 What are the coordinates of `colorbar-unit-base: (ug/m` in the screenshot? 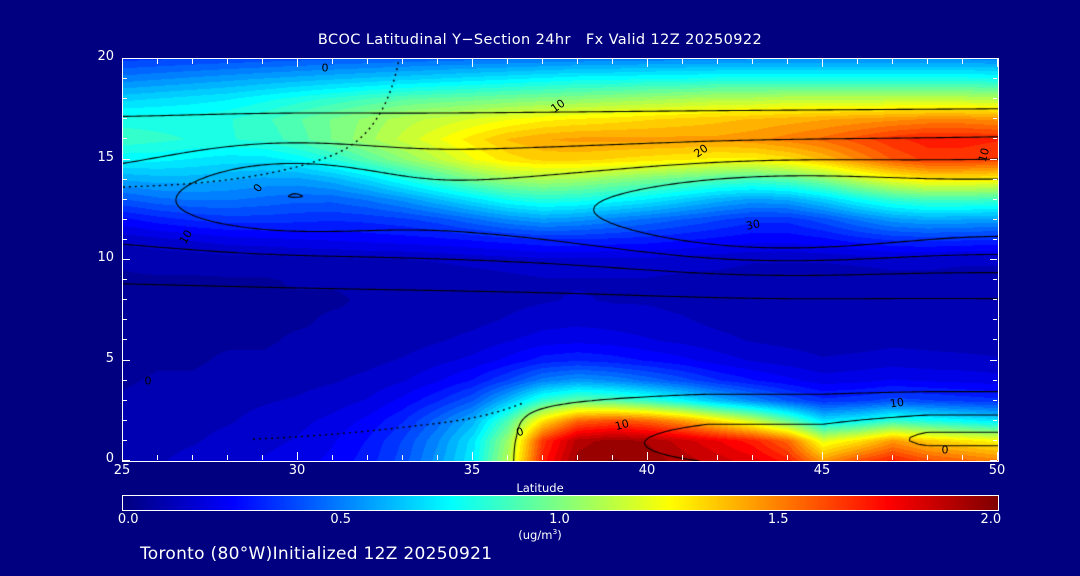 It's located at (535, 534).